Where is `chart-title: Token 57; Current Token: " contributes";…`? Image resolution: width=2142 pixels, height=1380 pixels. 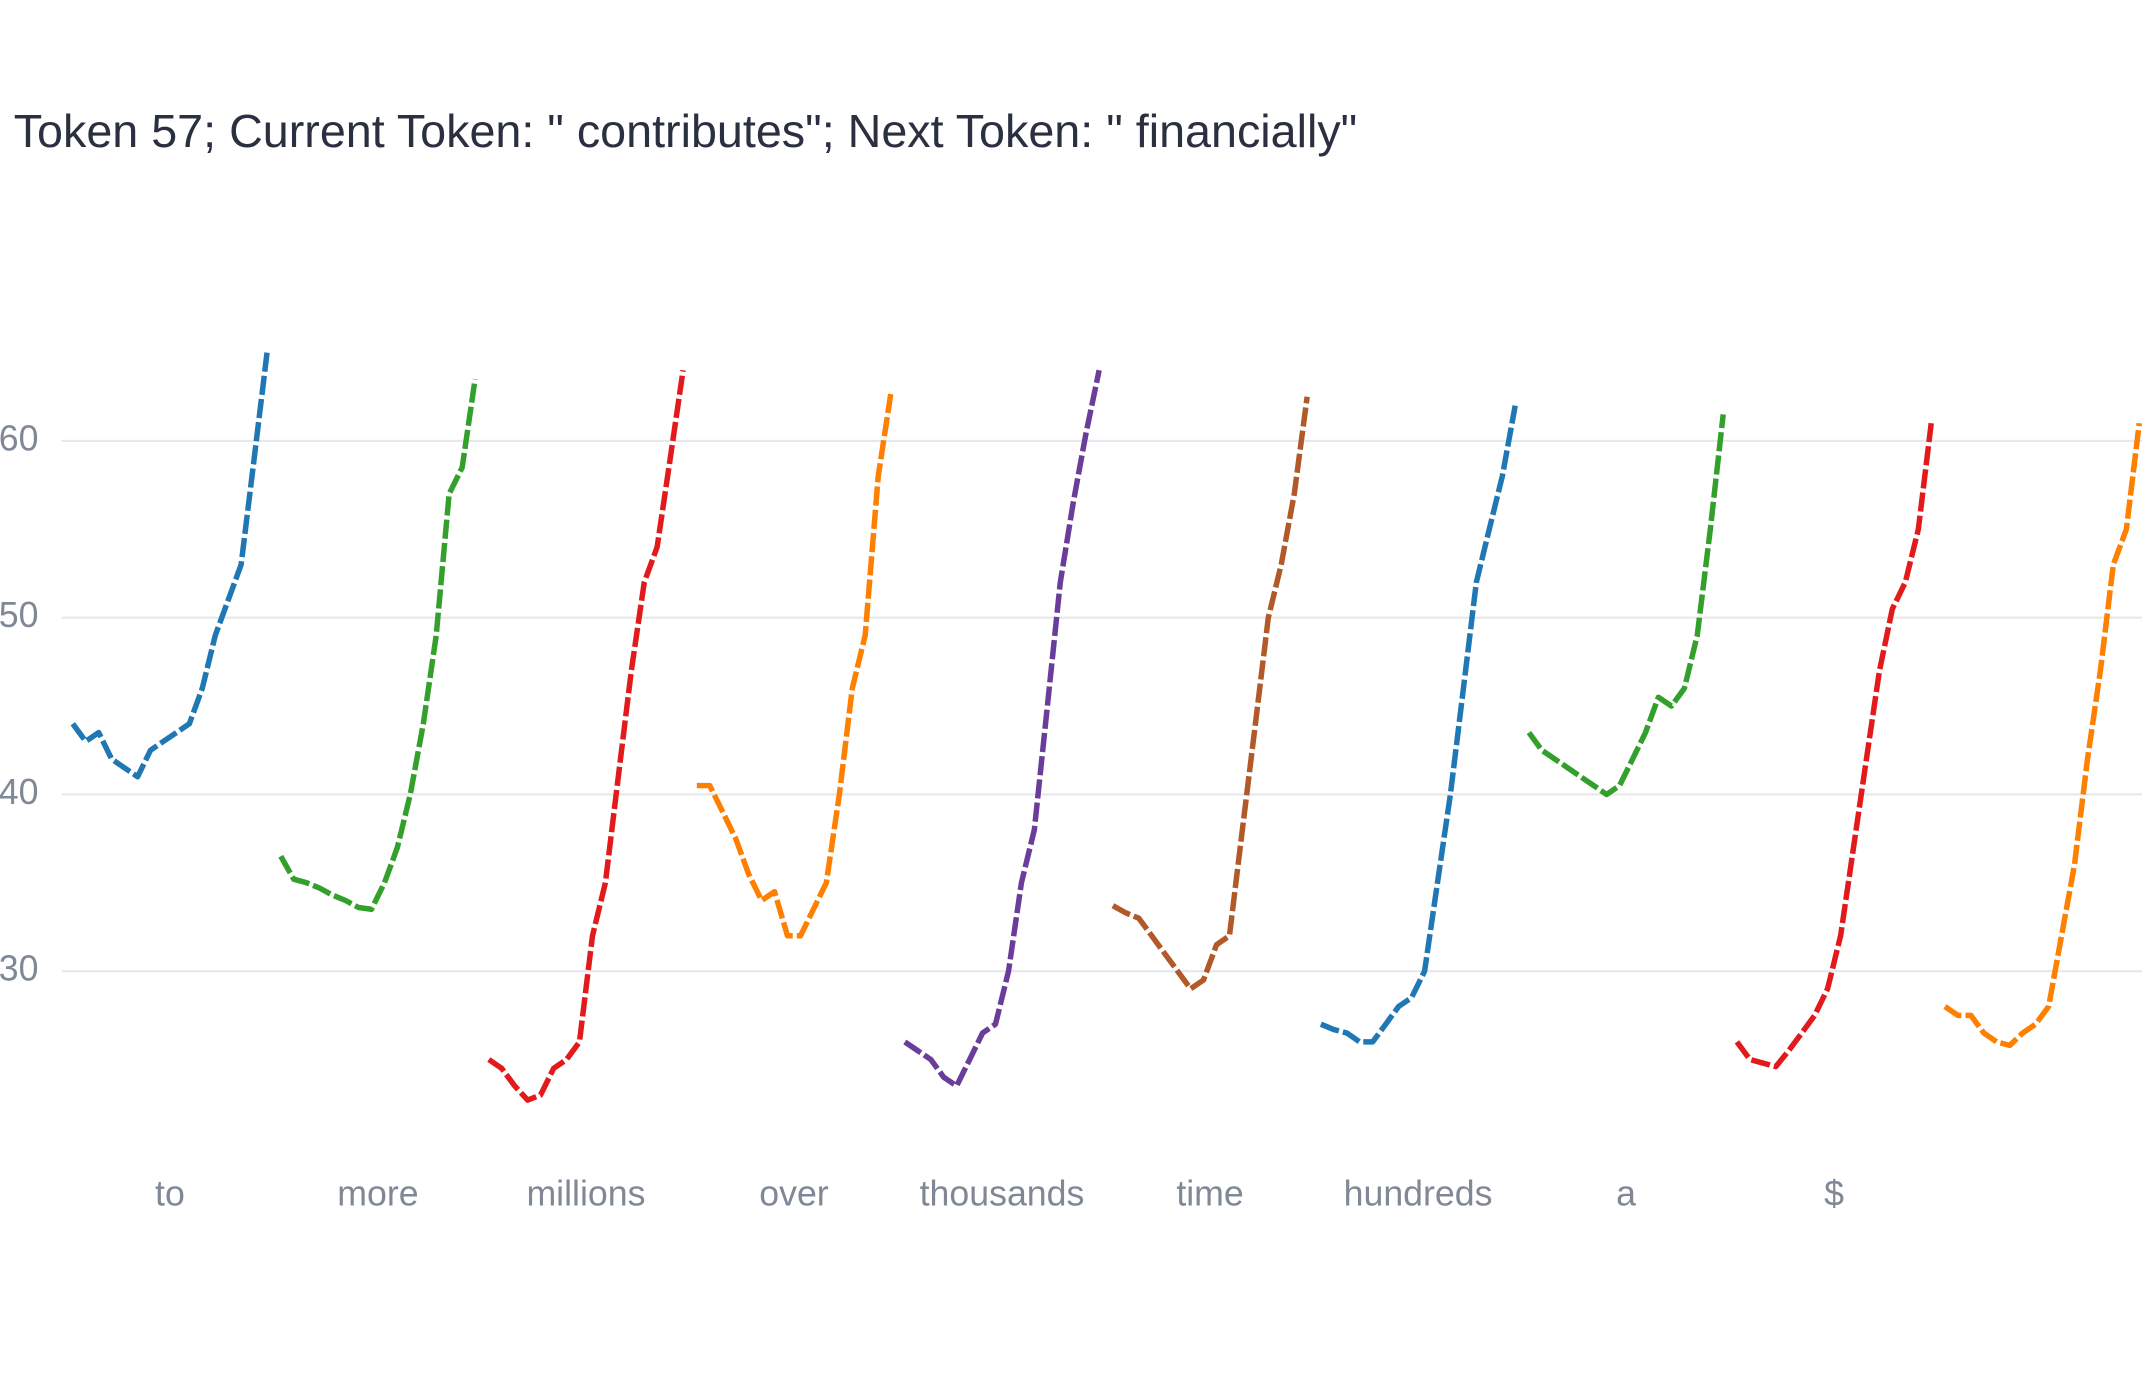 chart-title: Token 57; Current Token: " contributes";… is located at coordinates (686, 131).